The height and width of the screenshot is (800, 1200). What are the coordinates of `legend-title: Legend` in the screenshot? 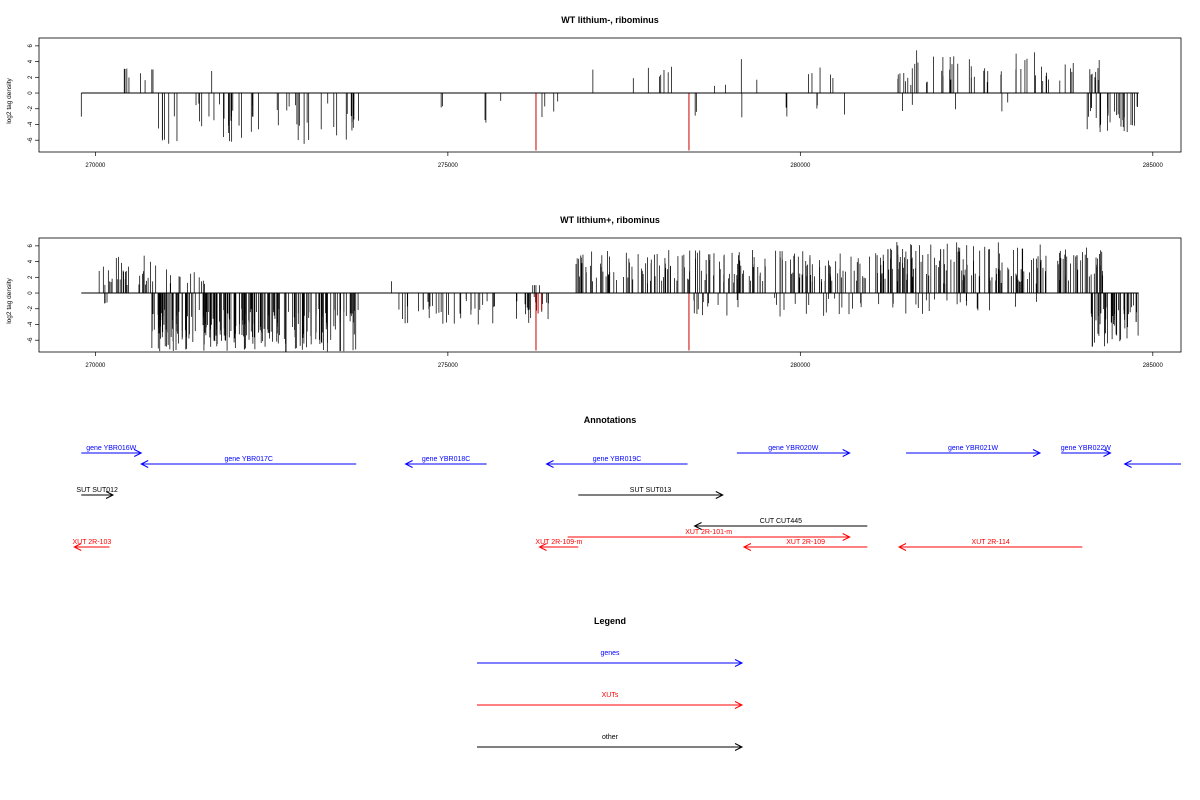 It's located at (610, 621).